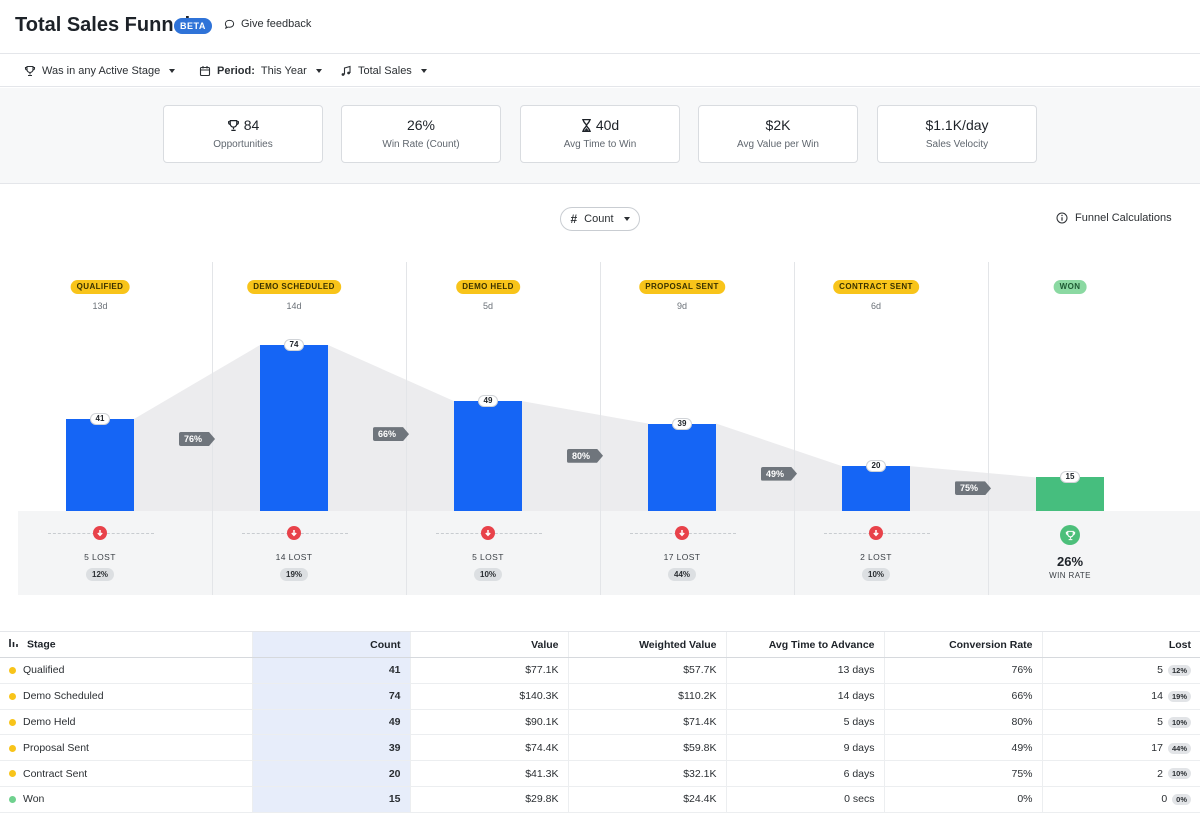 Image resolution: width=1200 pixels, height=813 pixels. Describe the element at coordinates (682, 287) in the screenshot. I see `stage-pill: PROPOSAL SENT` at that location.